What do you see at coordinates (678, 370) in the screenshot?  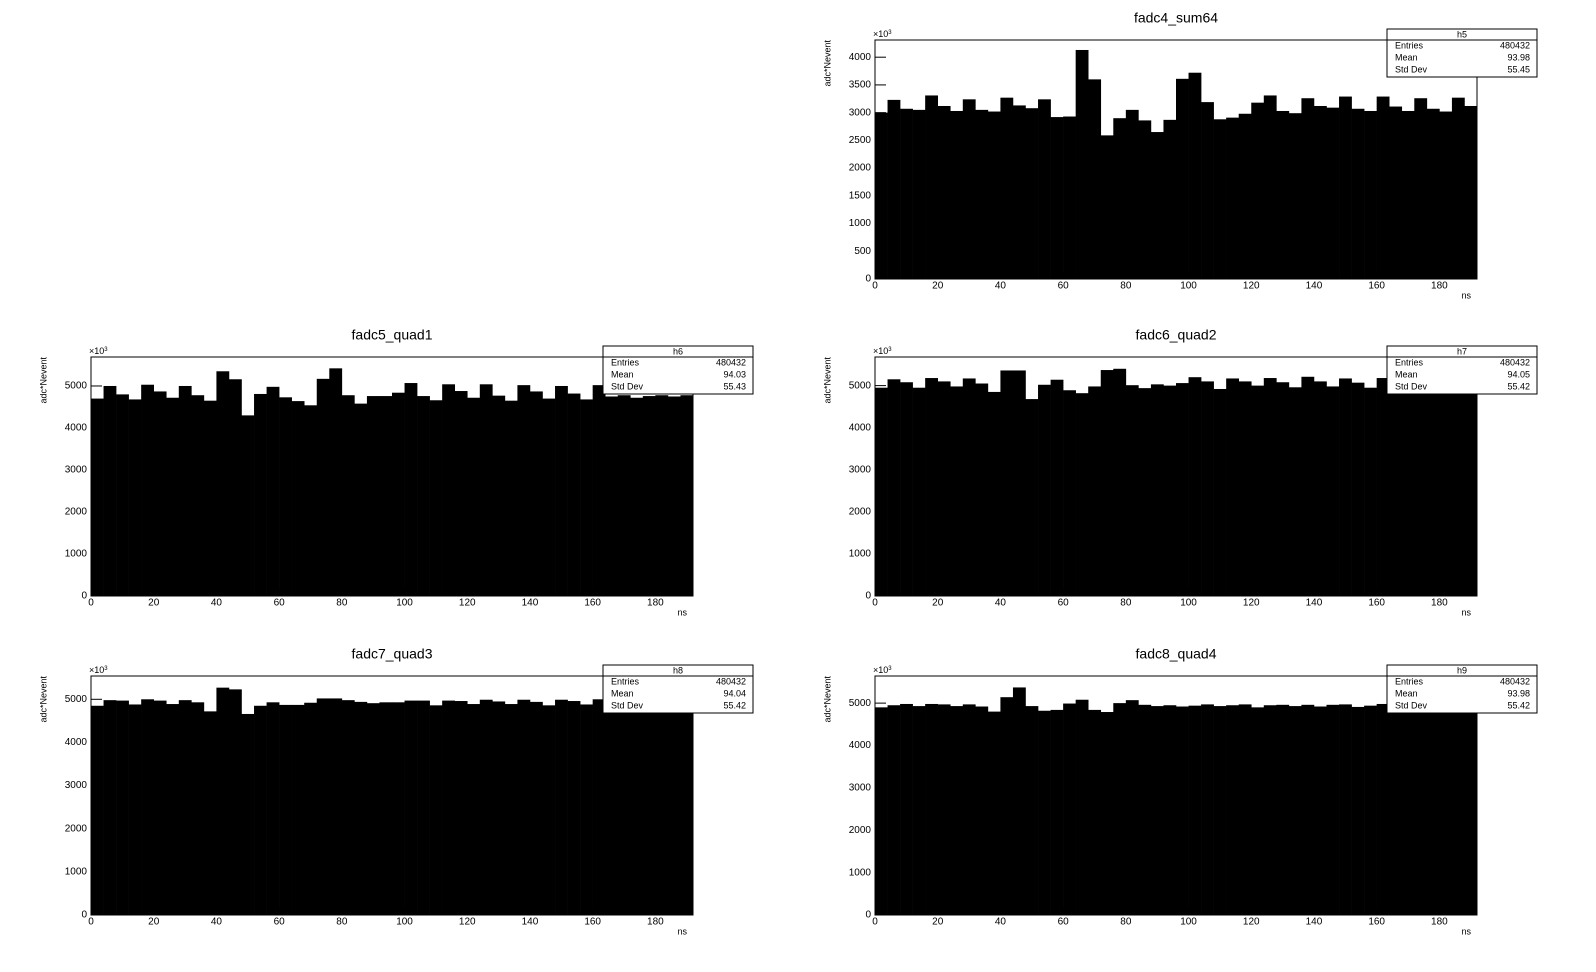 I see `stats-box` at bounding box center [678, 370].